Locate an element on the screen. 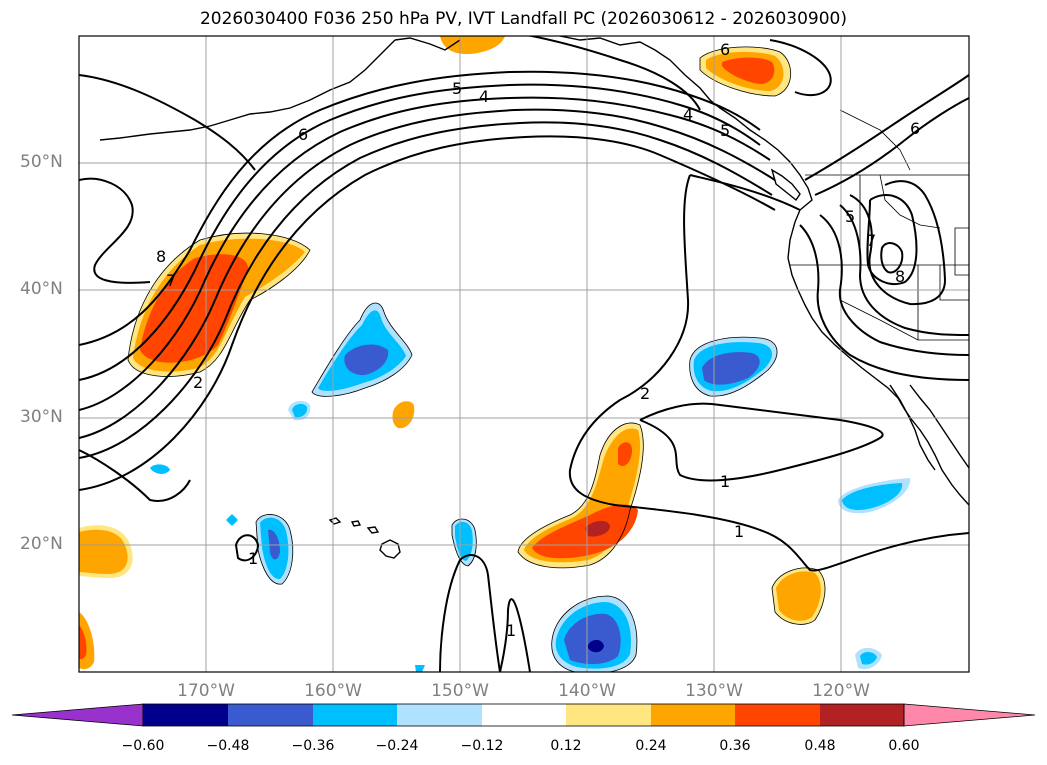 This screenshot has height=765, width=1047. lat-label: 40°N is located at coordinates (41, 289).